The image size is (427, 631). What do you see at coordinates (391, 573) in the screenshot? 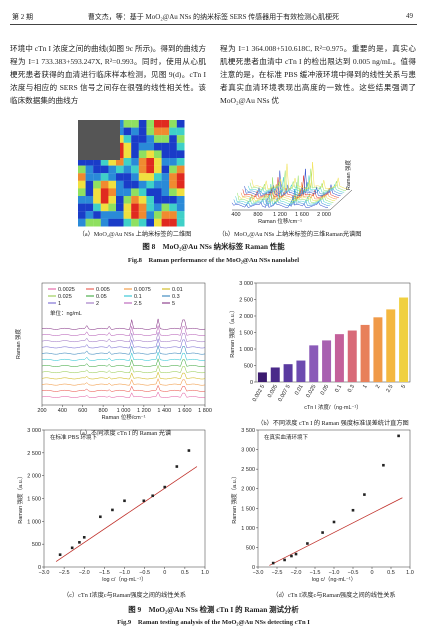
I see `x-tick-label: 0.5` at bounding box center [391, 573].